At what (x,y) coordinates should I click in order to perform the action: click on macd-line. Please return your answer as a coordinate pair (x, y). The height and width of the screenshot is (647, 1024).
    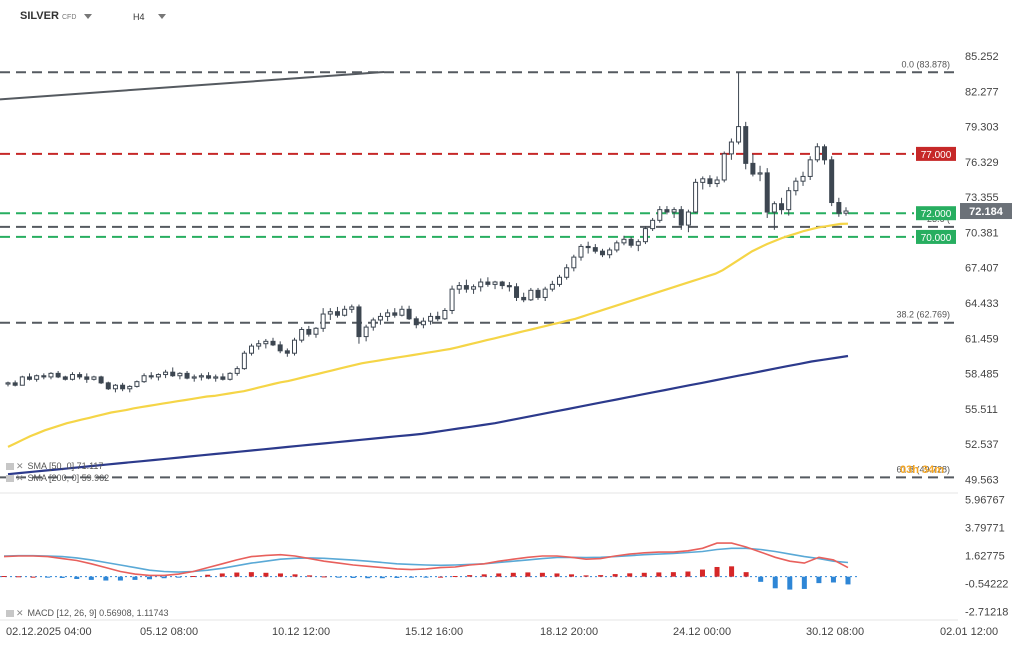
    Looking at the image, I should click on (426, 559).